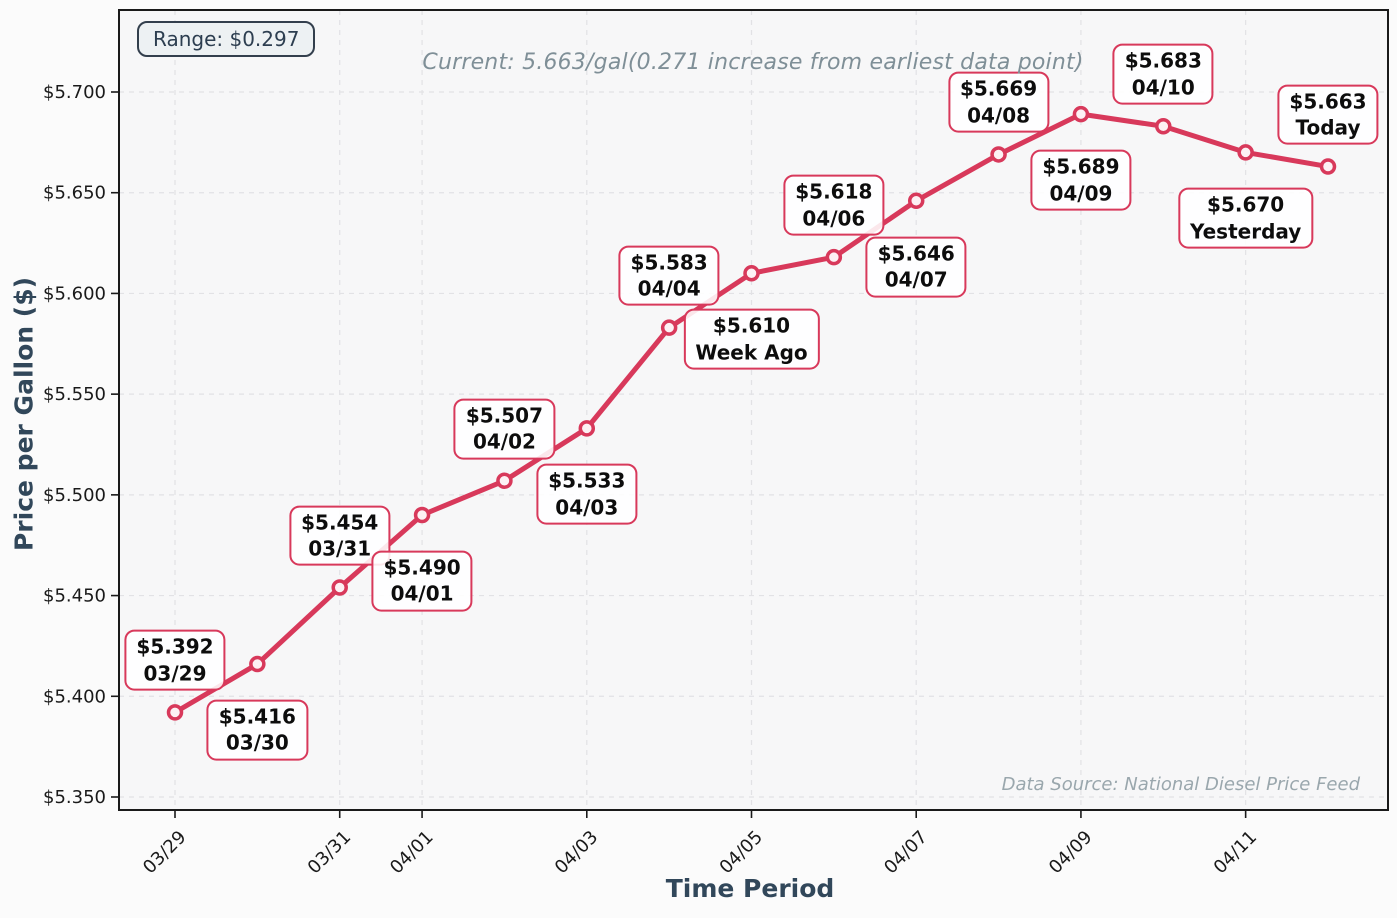 This screenshot has height=918, width=1397. Describe the element at coordinates (1081, 193) in the screenshot. I see `annotation-date: 04/09` at that location.